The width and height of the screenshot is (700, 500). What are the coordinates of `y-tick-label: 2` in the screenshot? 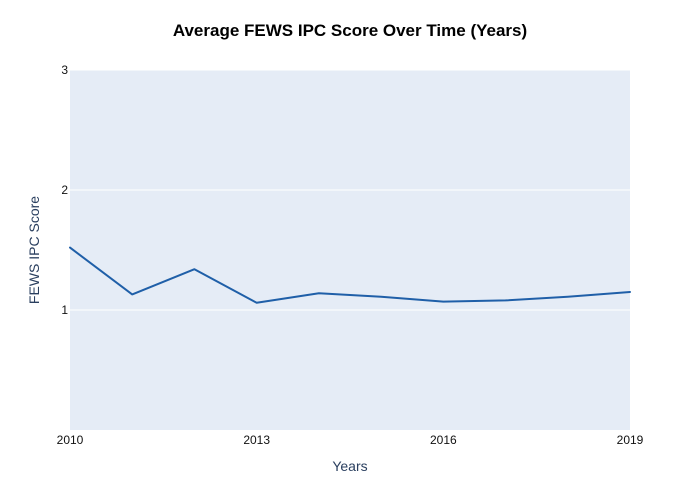 It's located at (64, 190).